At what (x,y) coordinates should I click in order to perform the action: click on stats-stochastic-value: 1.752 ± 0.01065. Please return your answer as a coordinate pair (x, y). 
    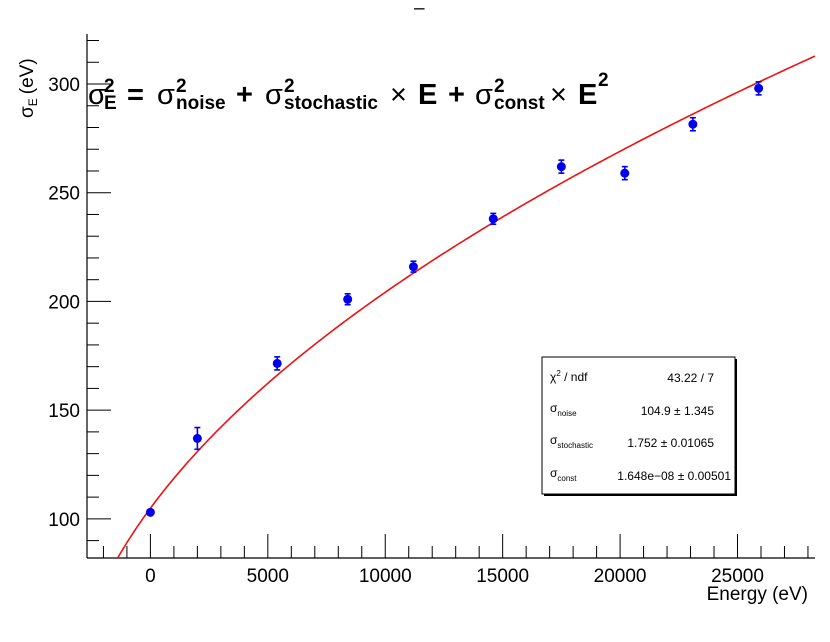
    Looking at the image, I should click on (670, 443).